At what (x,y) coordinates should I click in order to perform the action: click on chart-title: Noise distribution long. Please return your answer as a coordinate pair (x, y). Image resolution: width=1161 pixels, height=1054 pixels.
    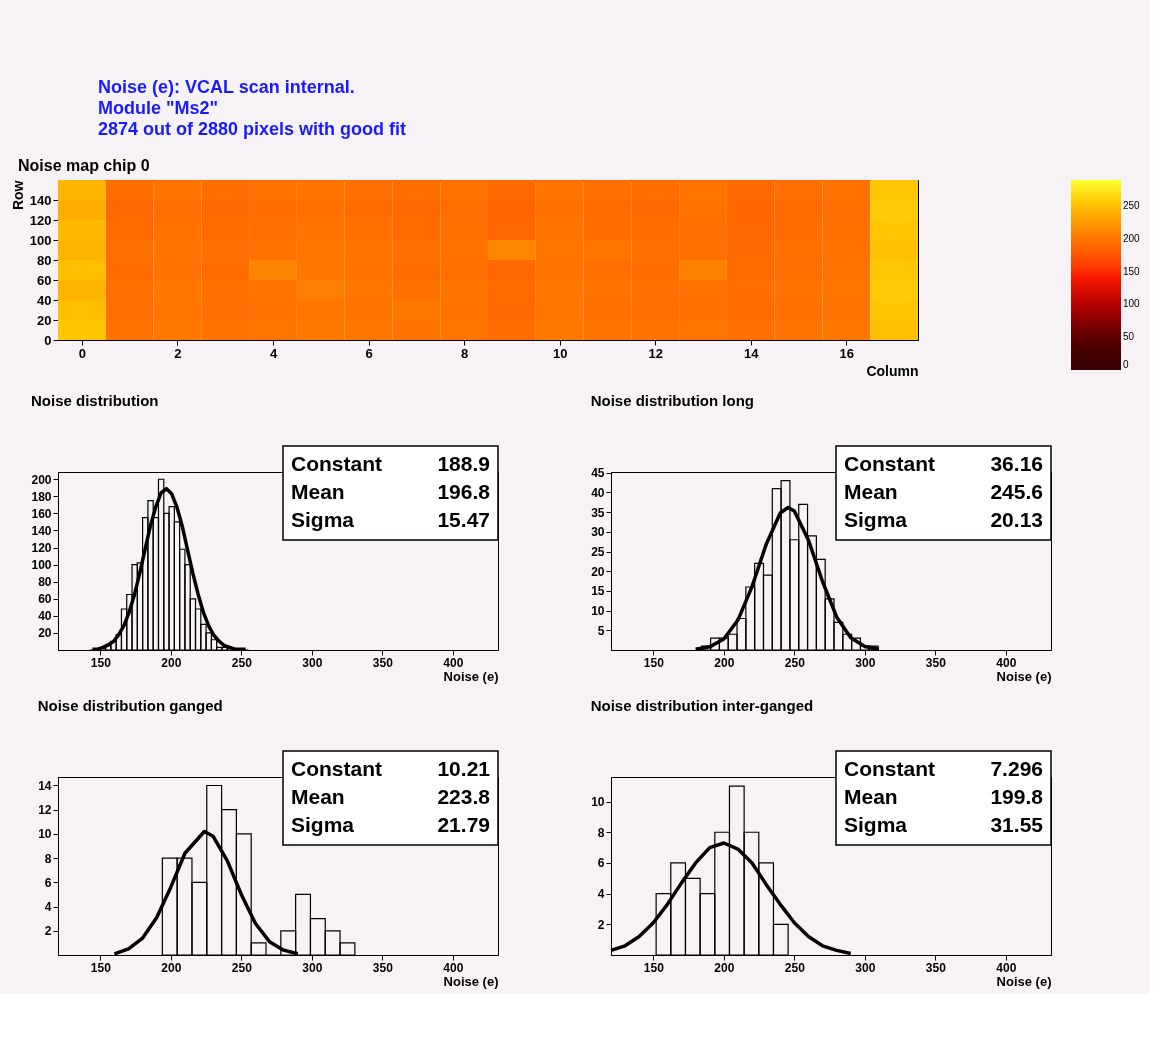
    Looking at the image, I should click on (672, 401).